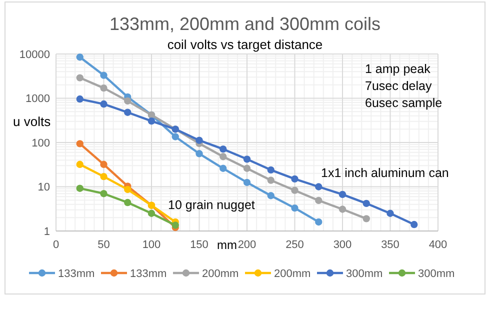 This screenshot has height=324, width=490. I want to click on annotation: 6usec sample, so click(403, 103).